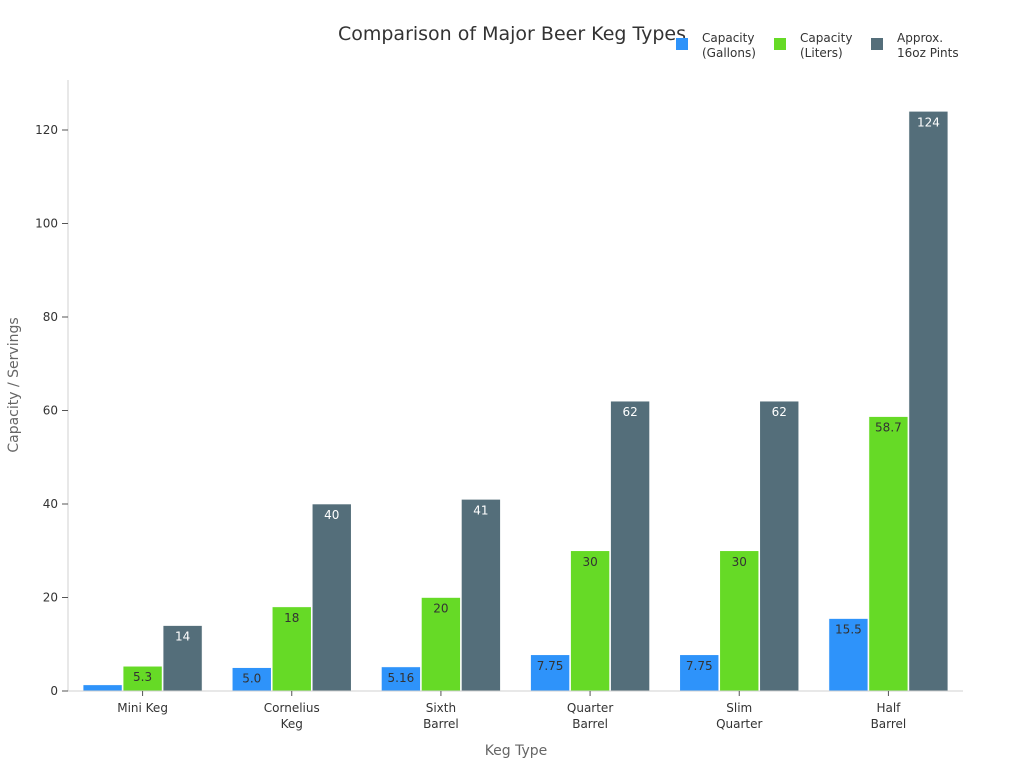 The width and height of the screenshot is (1024, 768). What do you see at coordinates (480, 510) in the screenshot?
I see `data-label: 41` at bounding box center [480, 510].